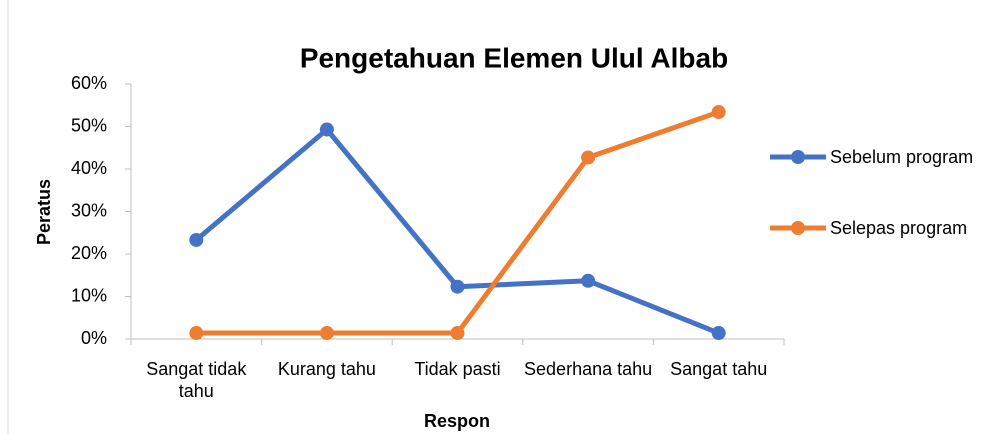 The width and height of the screenshot is (1006, 434). I want to click on y-tick-label: 10%, so click(89, 295).